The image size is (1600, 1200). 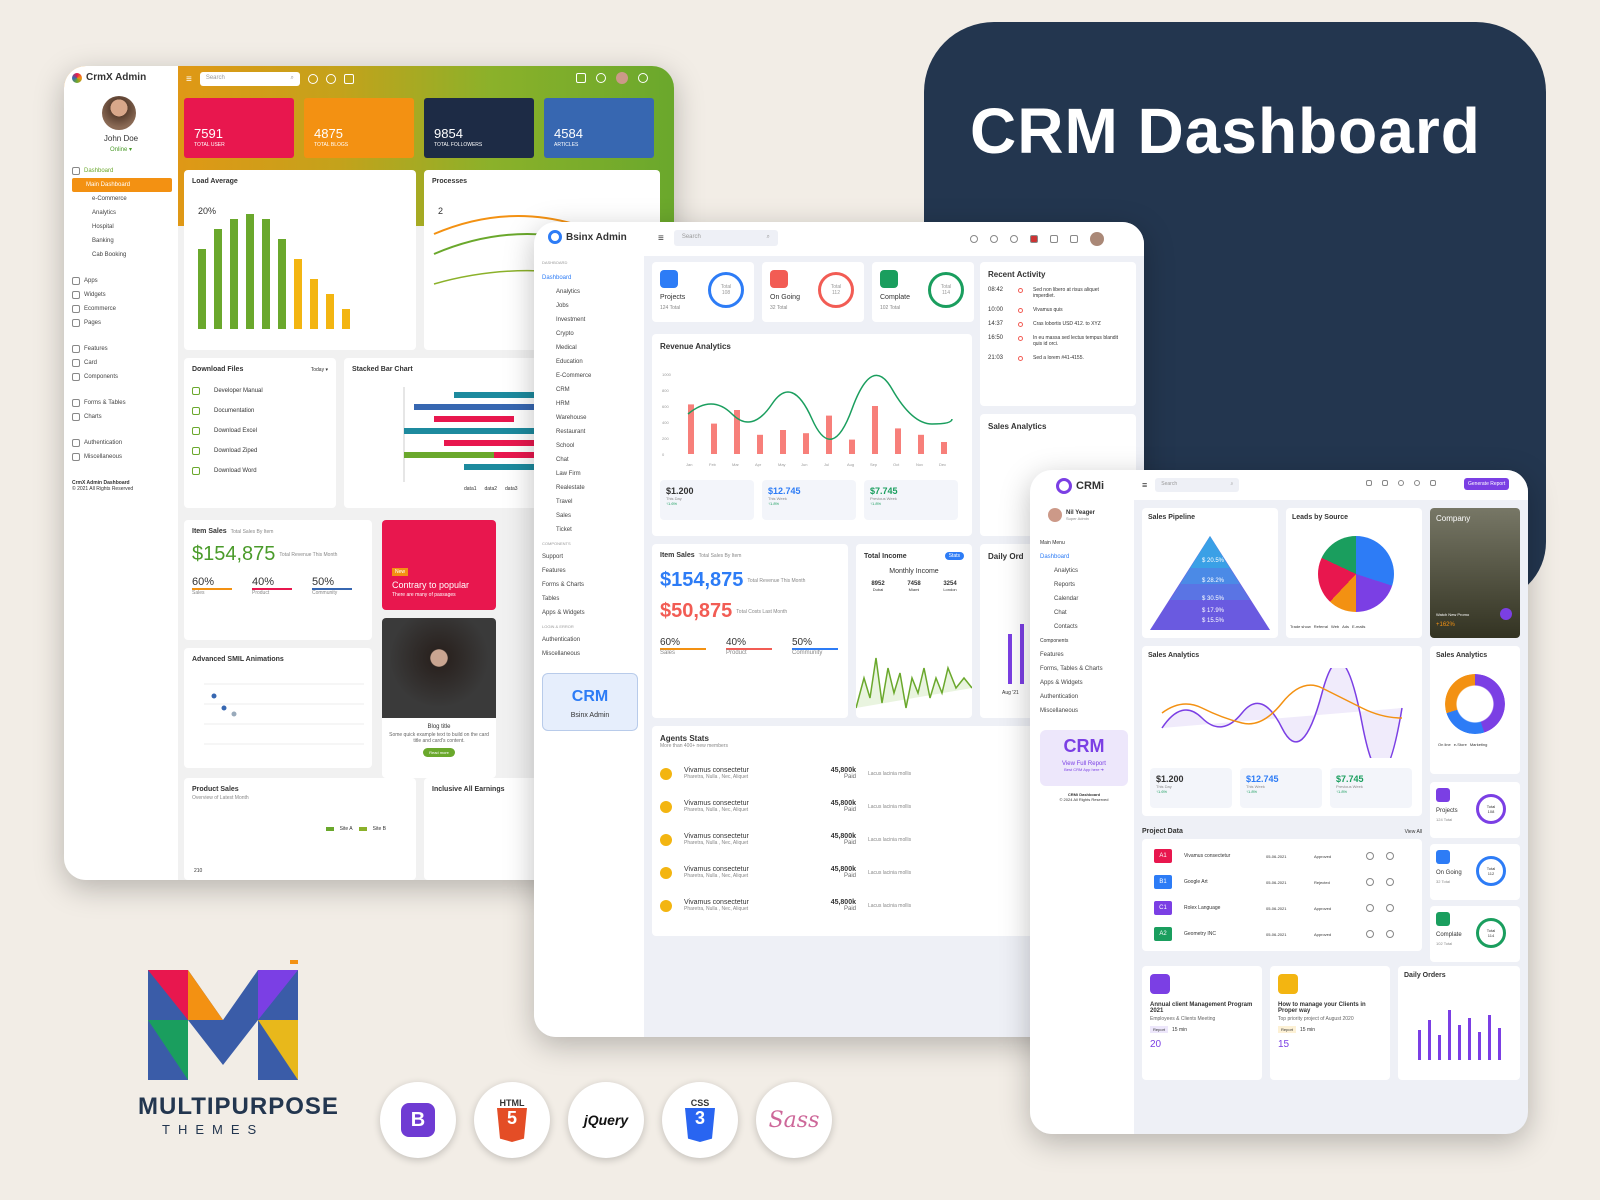 What do you see at coordinates (122, 377) in the screenshot?
I see `sidebar-item-components: Components` at bounding box center [122, 377].